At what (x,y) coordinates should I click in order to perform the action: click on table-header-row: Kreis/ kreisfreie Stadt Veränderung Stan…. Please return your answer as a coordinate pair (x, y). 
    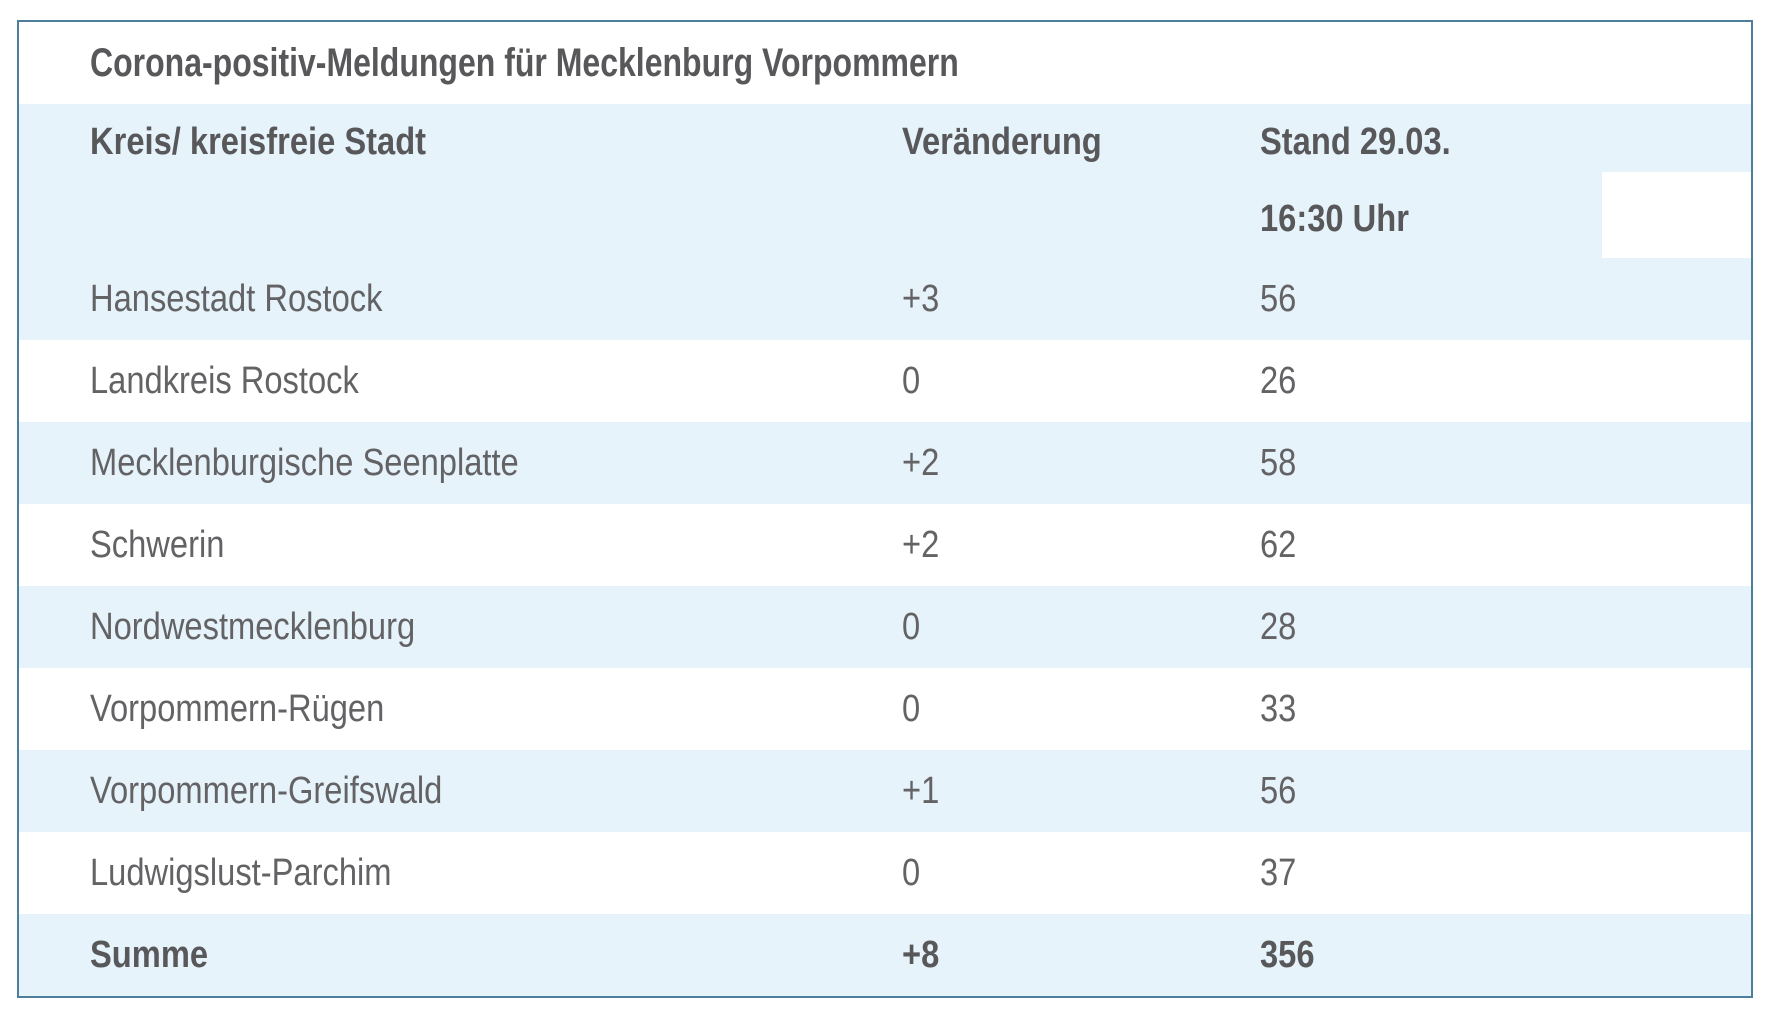
    Looking at the image, I should click on (885, 181).